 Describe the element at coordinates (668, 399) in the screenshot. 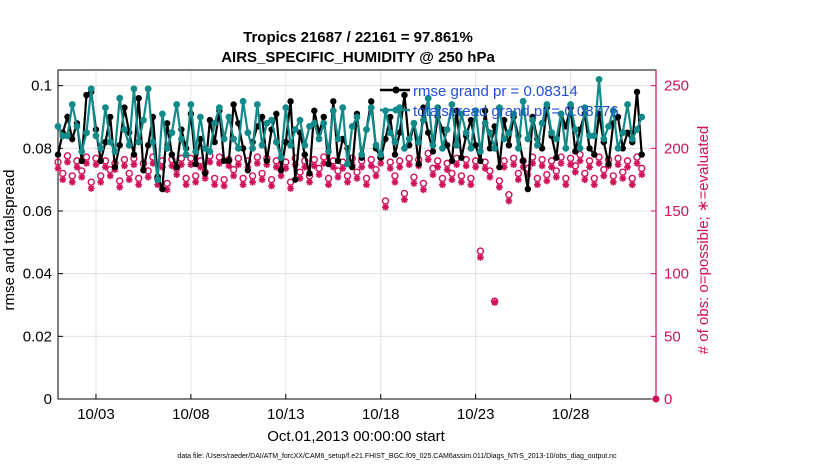

I see `y-right-tick-label: 0` at that location.